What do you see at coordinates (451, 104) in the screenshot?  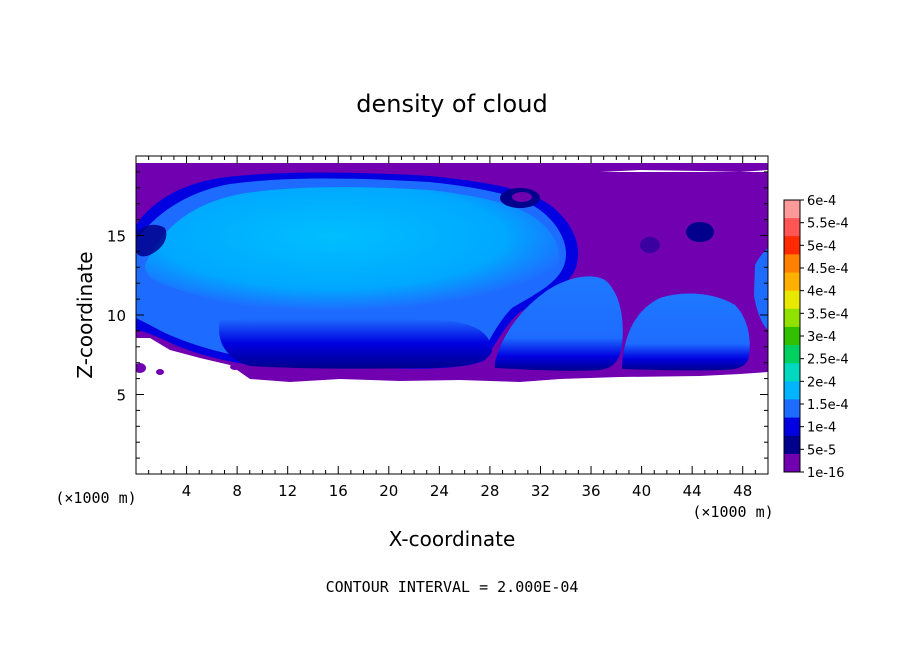 I see `chart-title: density of cloud` at bounding box center [451, 104].